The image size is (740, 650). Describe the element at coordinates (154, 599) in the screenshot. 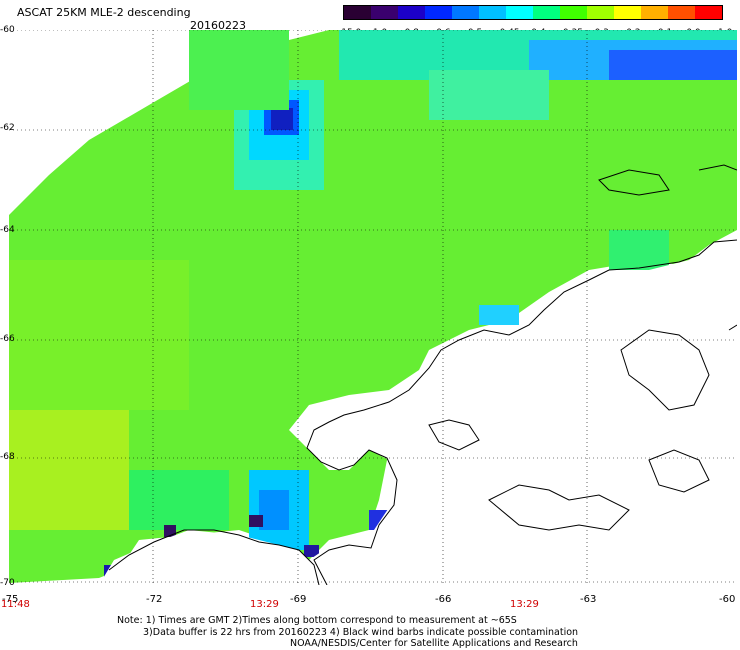

I see `lon-label: -72` at that location.